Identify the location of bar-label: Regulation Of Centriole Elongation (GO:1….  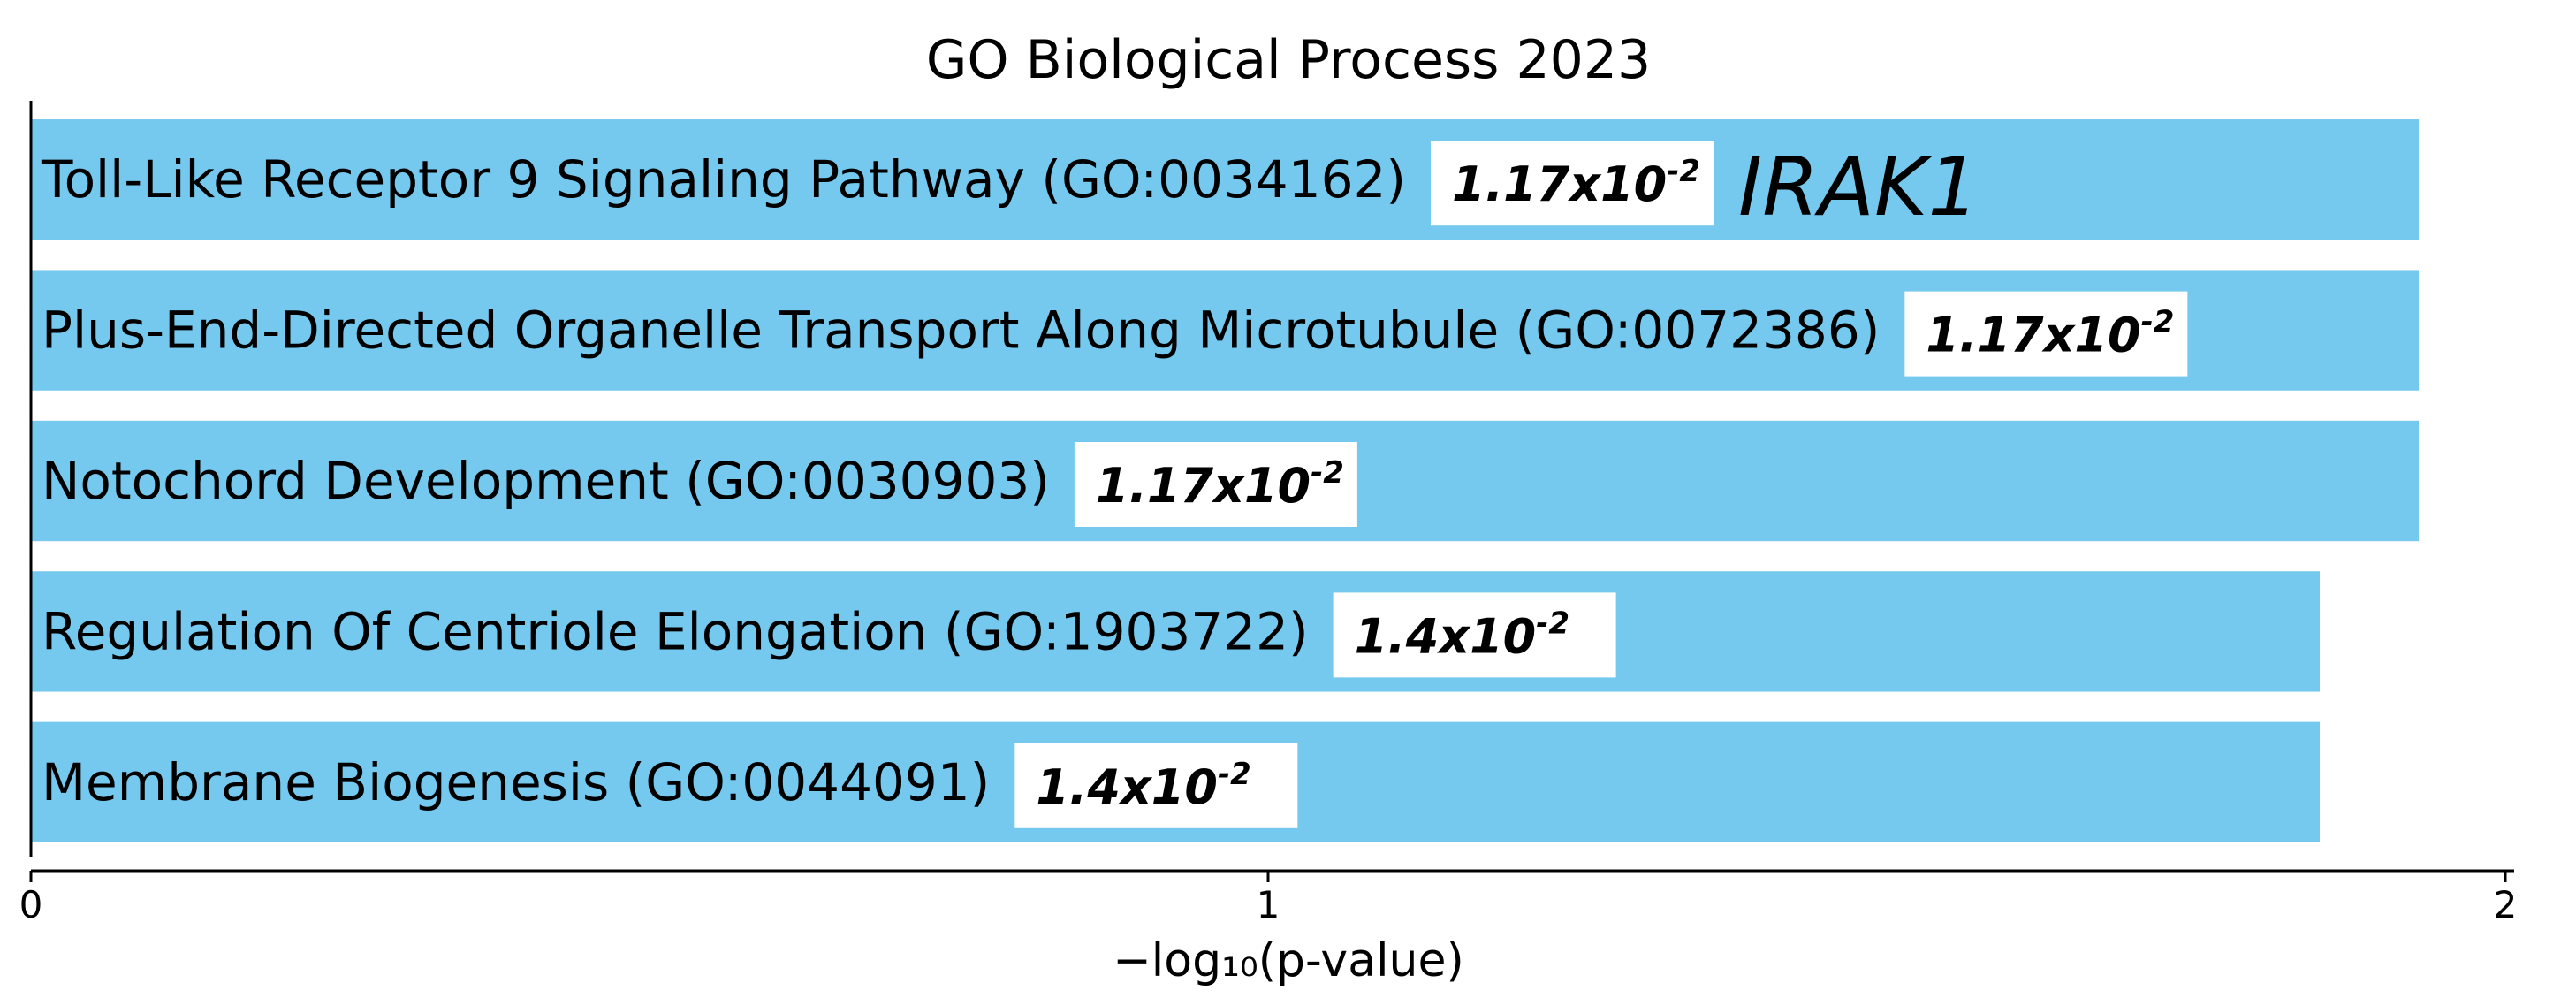
(675, 631).